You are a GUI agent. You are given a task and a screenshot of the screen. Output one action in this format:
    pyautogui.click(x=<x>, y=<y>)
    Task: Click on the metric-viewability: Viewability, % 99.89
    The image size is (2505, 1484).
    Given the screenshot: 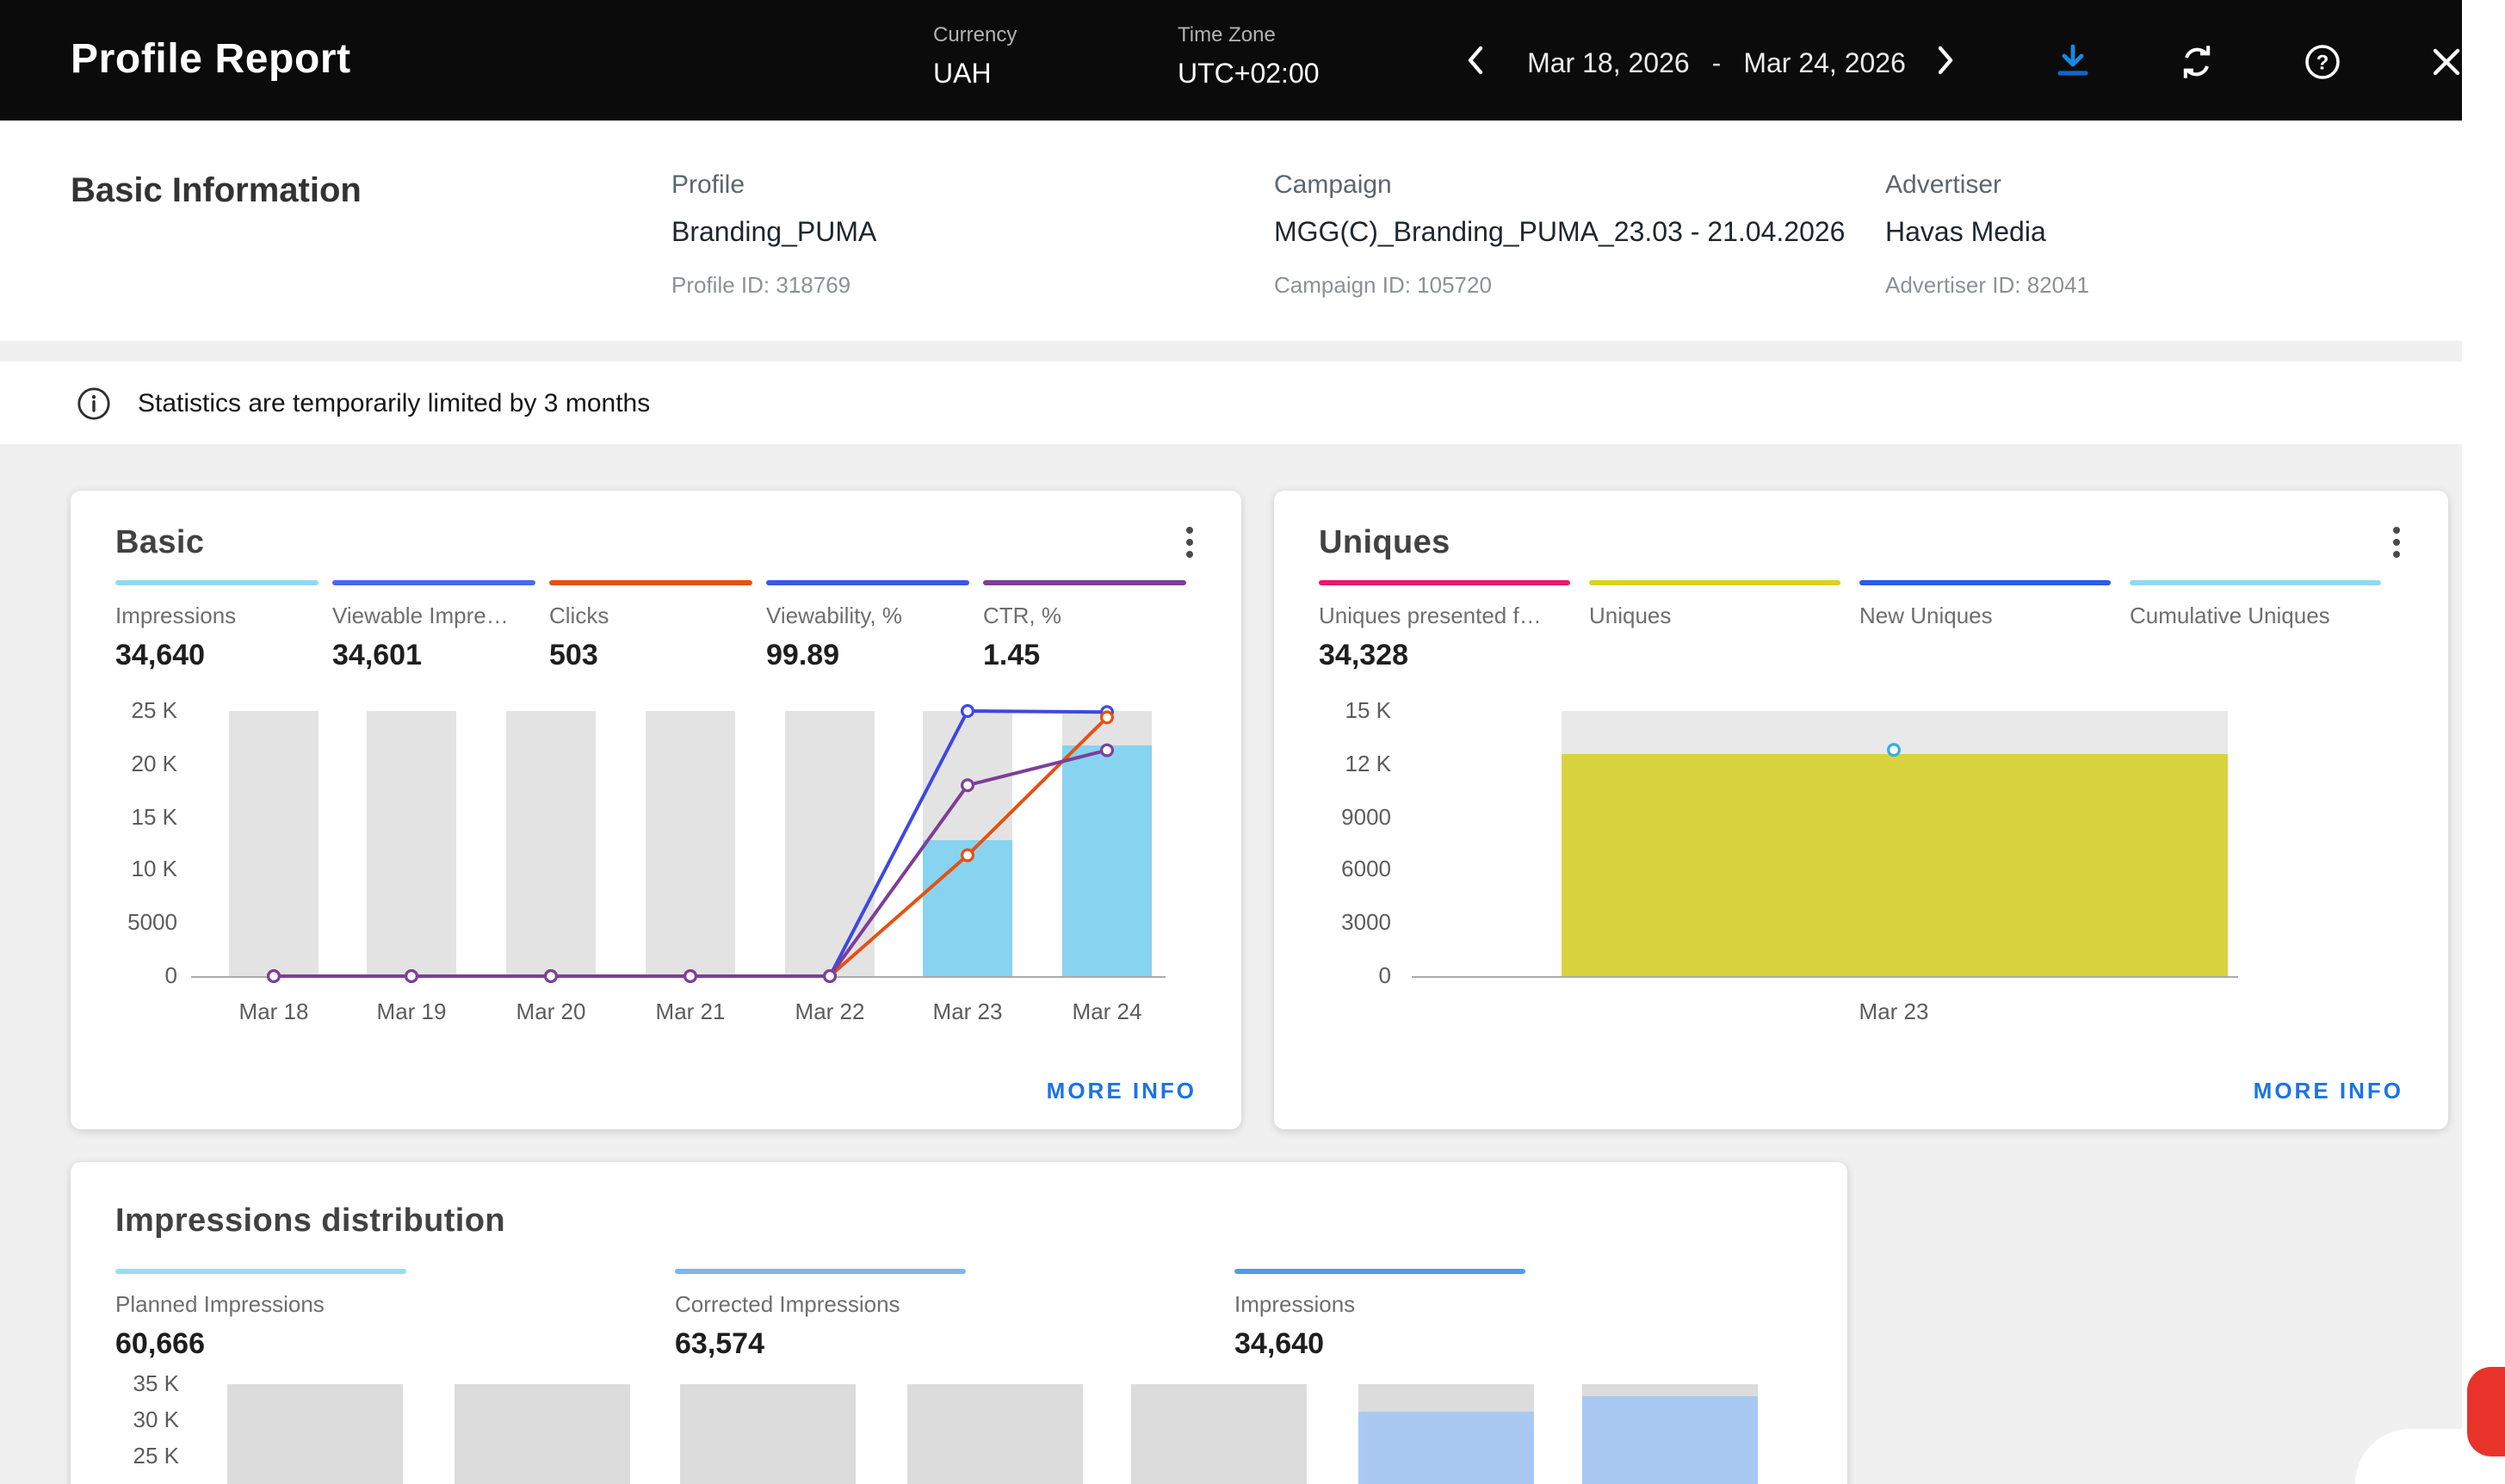 What is the action you would take?
    pyautogui.click(x=868, y=626)
    